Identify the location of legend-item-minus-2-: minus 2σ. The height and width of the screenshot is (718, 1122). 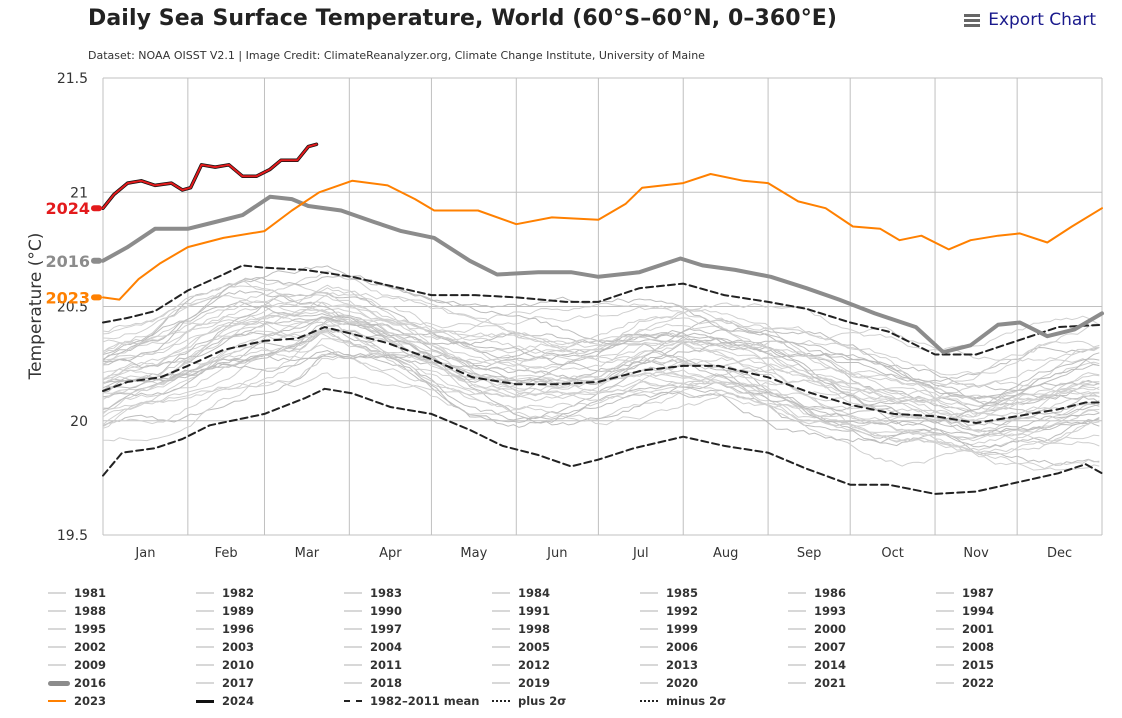
(714, 701).